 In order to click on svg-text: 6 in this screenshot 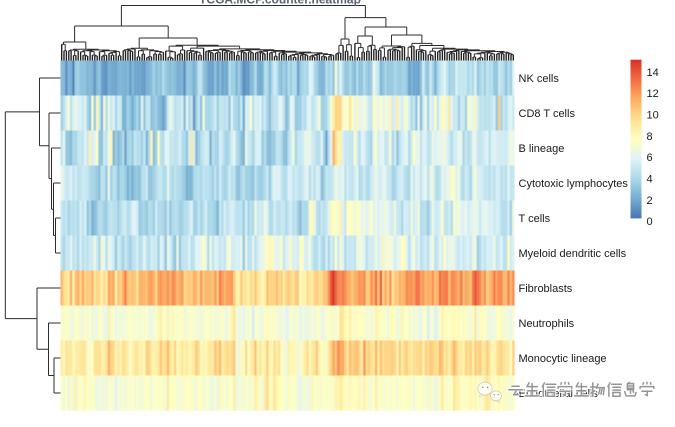, I will do `click(650, 158)`.